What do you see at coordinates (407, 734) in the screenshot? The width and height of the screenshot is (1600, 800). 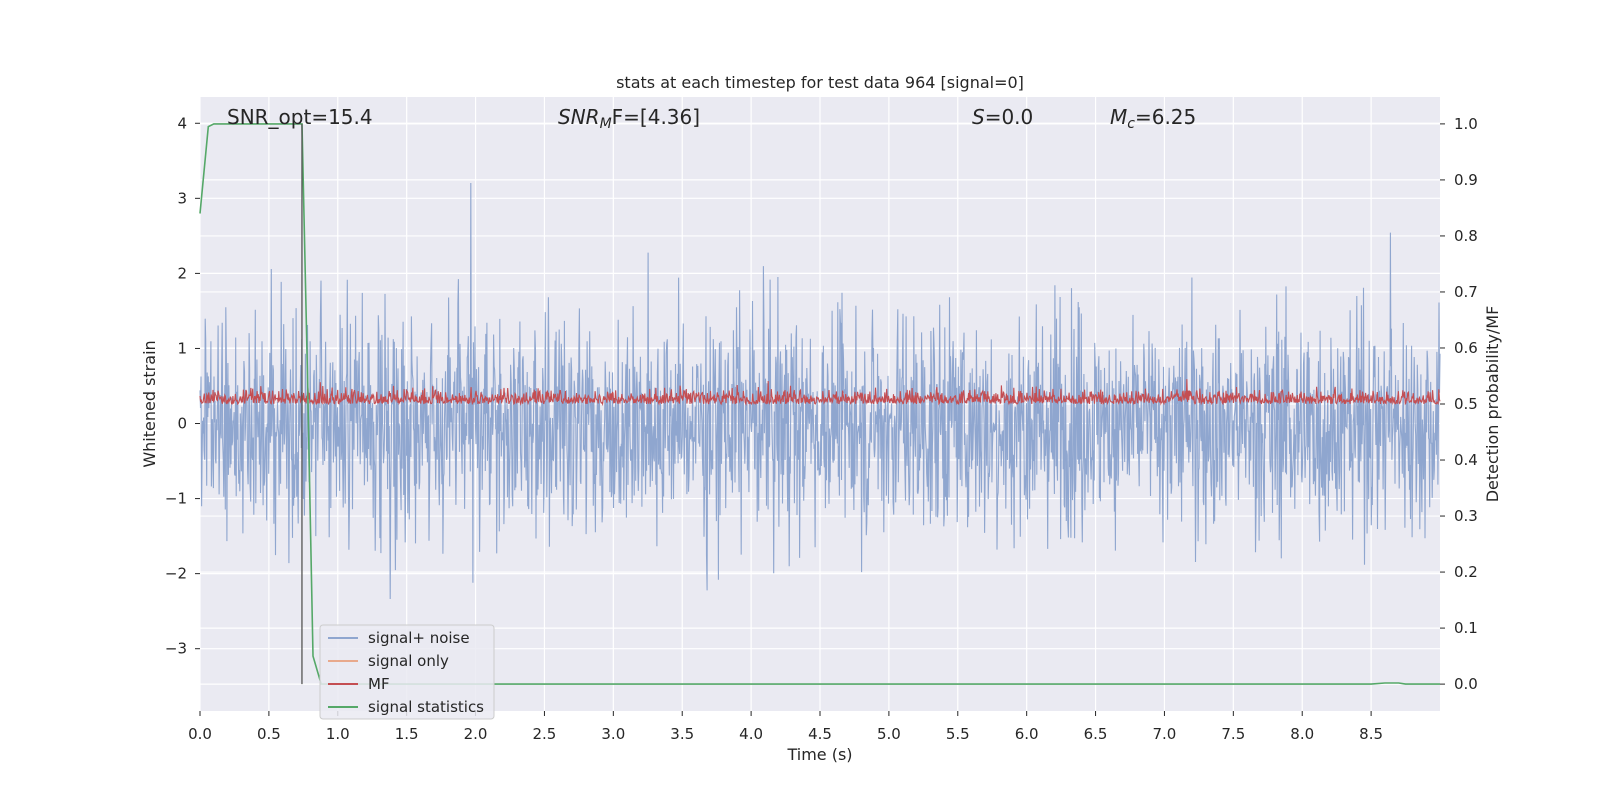 I see `x-tick-label: 1.5` at bounding box center [407, 734].